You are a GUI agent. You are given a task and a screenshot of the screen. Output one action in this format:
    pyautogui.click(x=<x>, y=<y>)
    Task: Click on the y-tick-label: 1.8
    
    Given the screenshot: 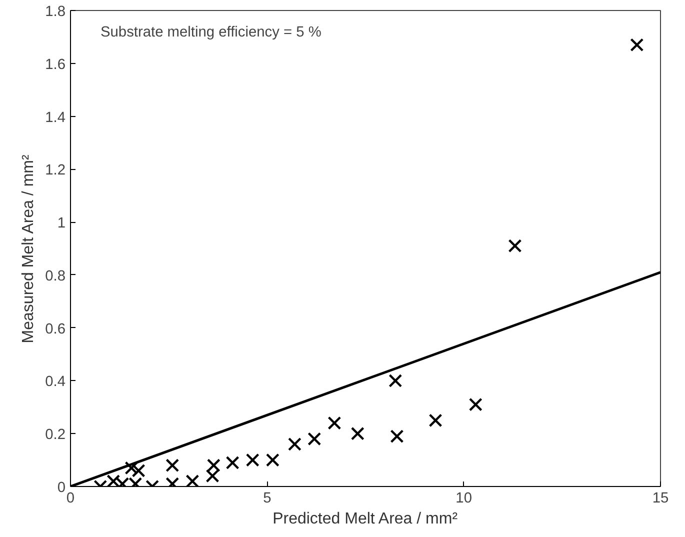 What is the action you would take?
    pyautogui.click(x=55, y=12)
    